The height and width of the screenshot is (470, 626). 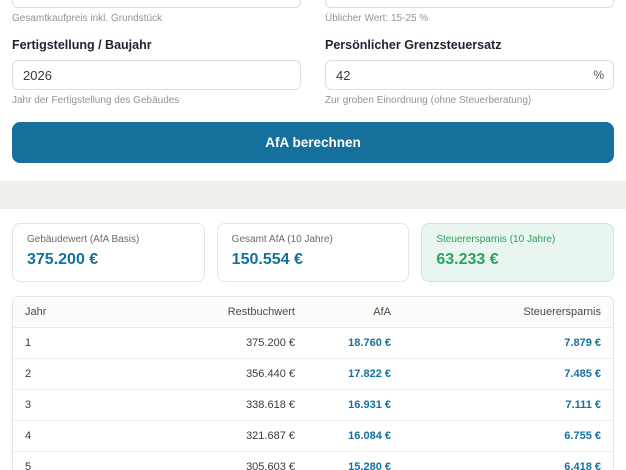 What do you see at coordinates (67, 460) in the screenshot?
I see `cell-jahr: 5` at bounding box center [67, 460].